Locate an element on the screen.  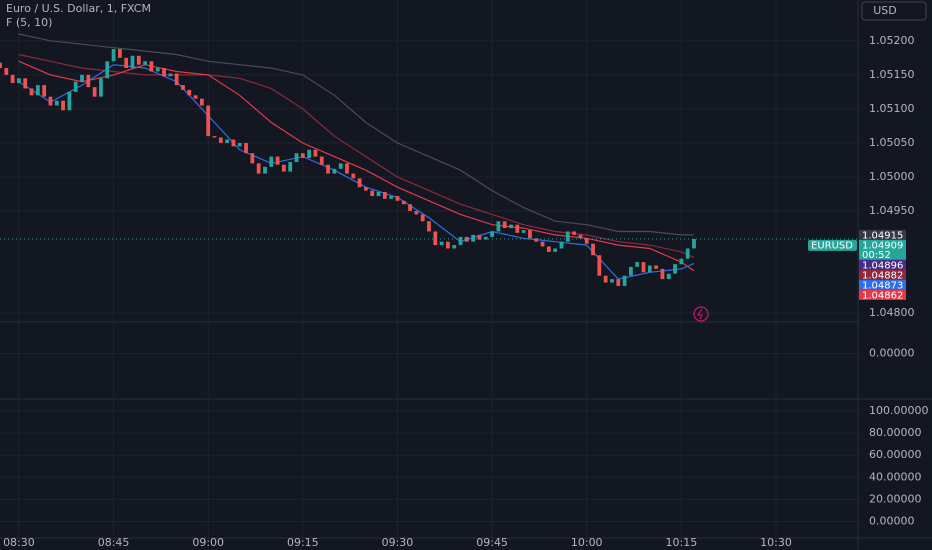
y-tick-label: 100.00000 is located at coordinates (899, 410).